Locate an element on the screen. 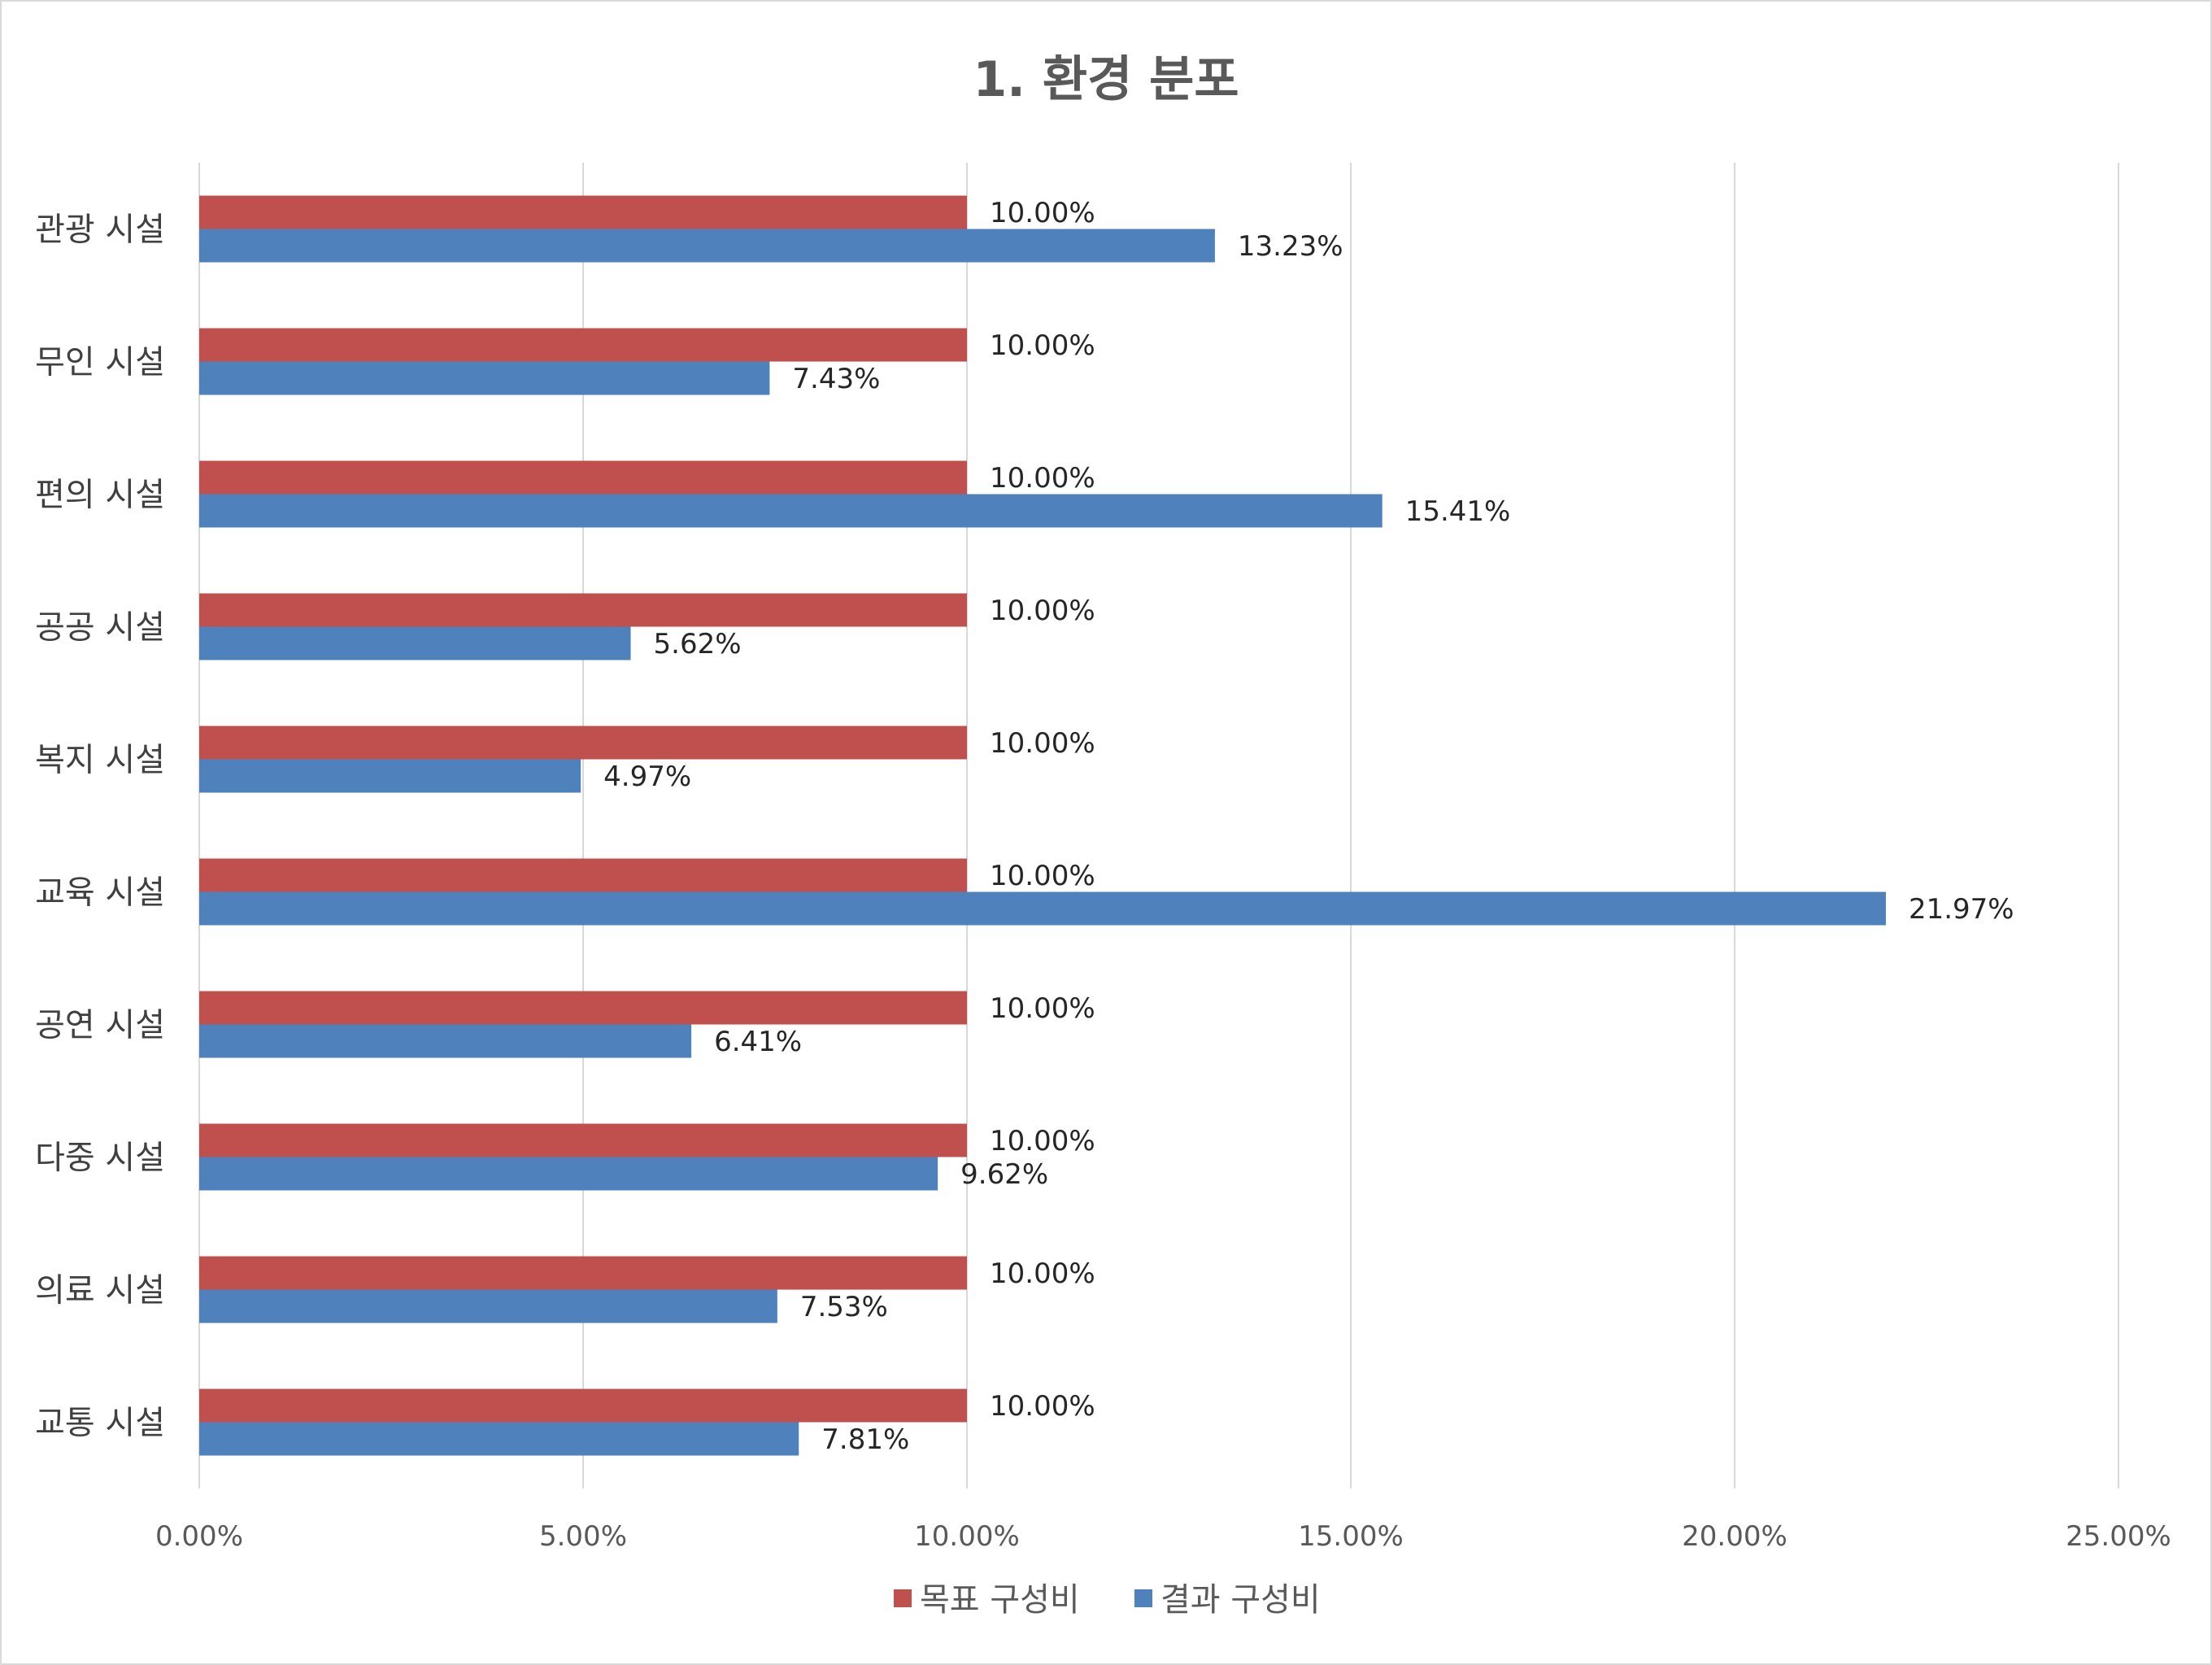 The height and width of the screenshot is (1665, 2212). x-tick-labels: 0.00% 5.00% 10.00% 15.00% 20.00% 25.00% is located at coordinates (1163, 1536).